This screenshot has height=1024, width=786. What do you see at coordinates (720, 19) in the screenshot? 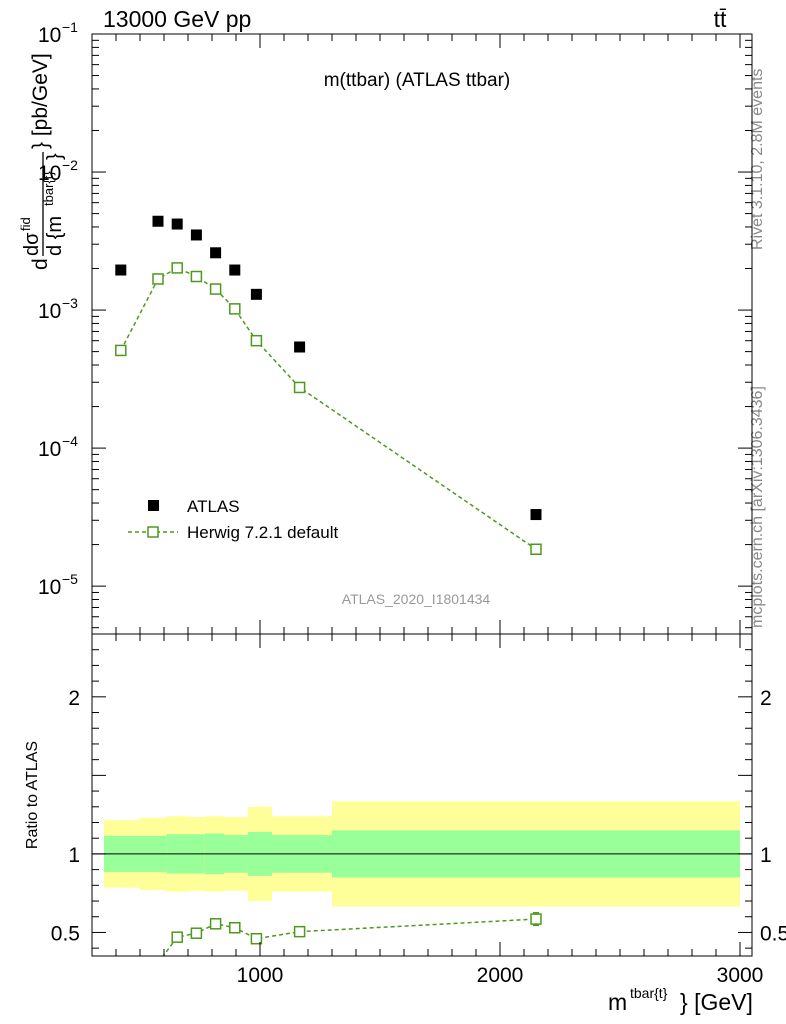
I see `process-label: tt̄` at bounding box center [720, 19].